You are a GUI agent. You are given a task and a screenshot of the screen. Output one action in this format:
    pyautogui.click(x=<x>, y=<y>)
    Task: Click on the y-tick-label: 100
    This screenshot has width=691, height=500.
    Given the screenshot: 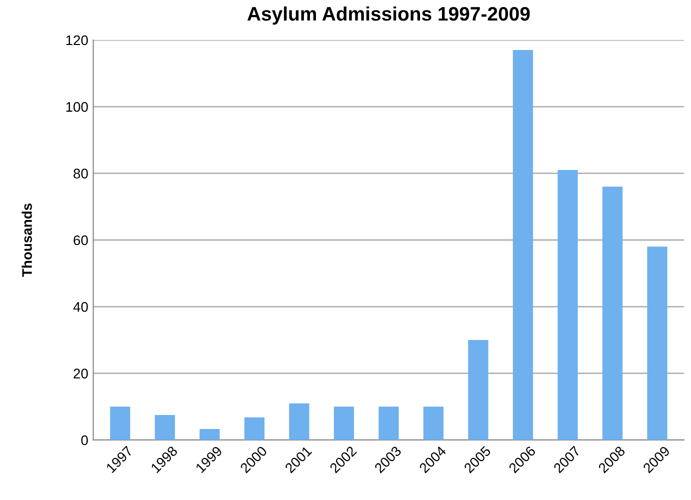 What is the action you would take?
    pyautogui.click(x=77, y=107)
    